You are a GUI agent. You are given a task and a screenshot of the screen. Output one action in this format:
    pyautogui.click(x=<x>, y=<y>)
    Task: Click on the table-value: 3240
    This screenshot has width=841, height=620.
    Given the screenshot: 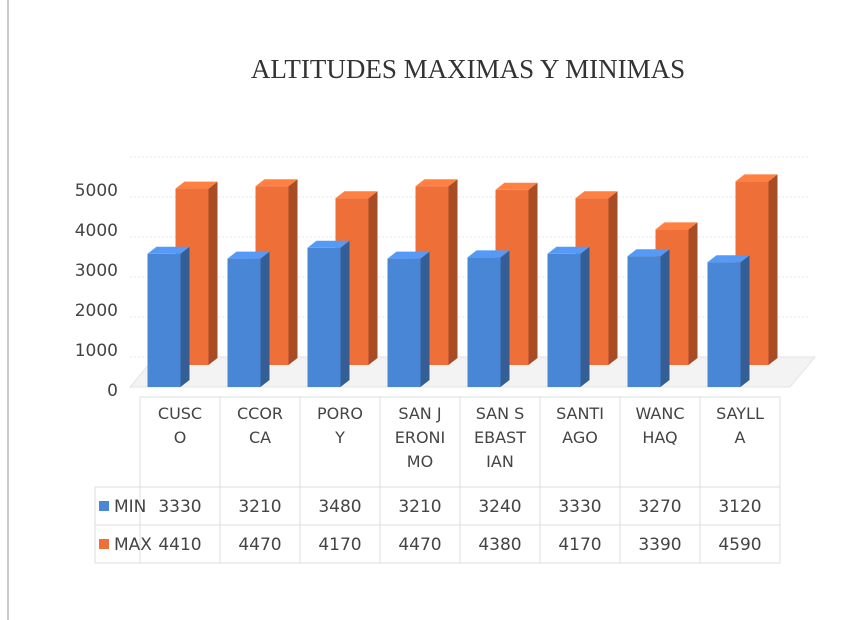 What is the action you would take?
    pyautogui.click(x=499, y=507)
    